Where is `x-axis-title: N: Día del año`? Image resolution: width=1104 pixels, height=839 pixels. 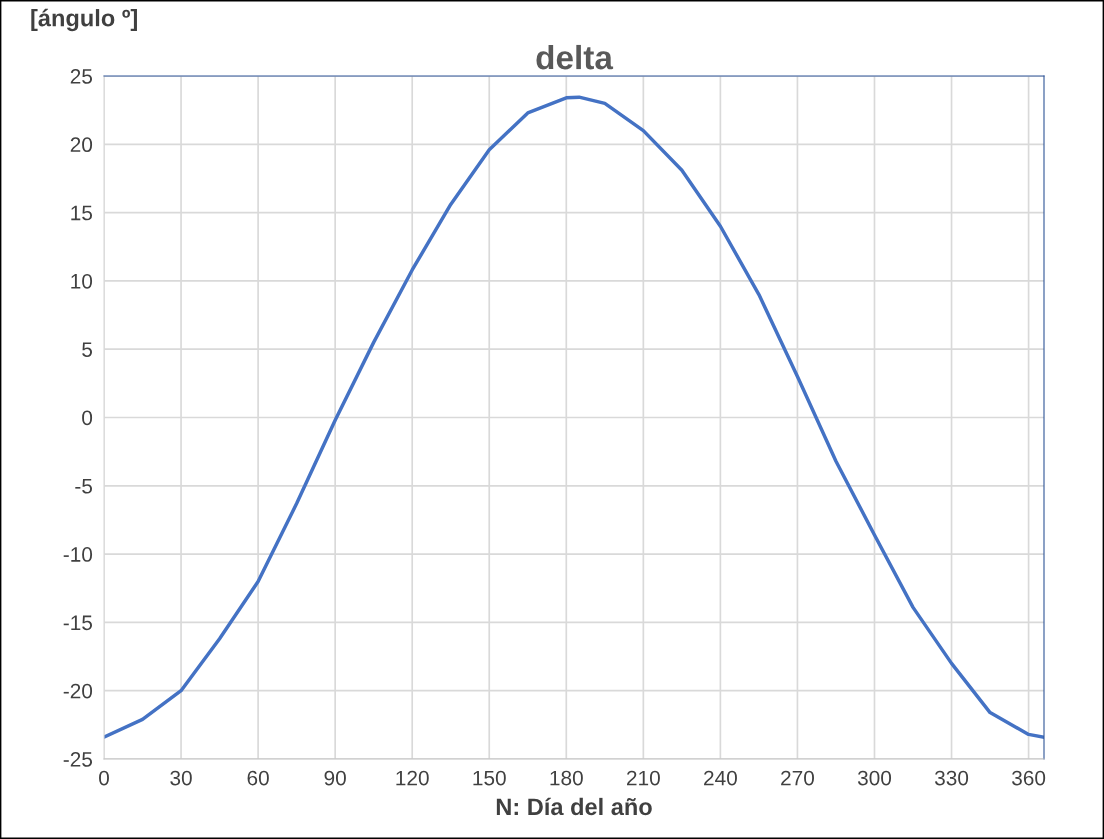 x-axis-title: N: Día del año is located at coordinates (574, 806).